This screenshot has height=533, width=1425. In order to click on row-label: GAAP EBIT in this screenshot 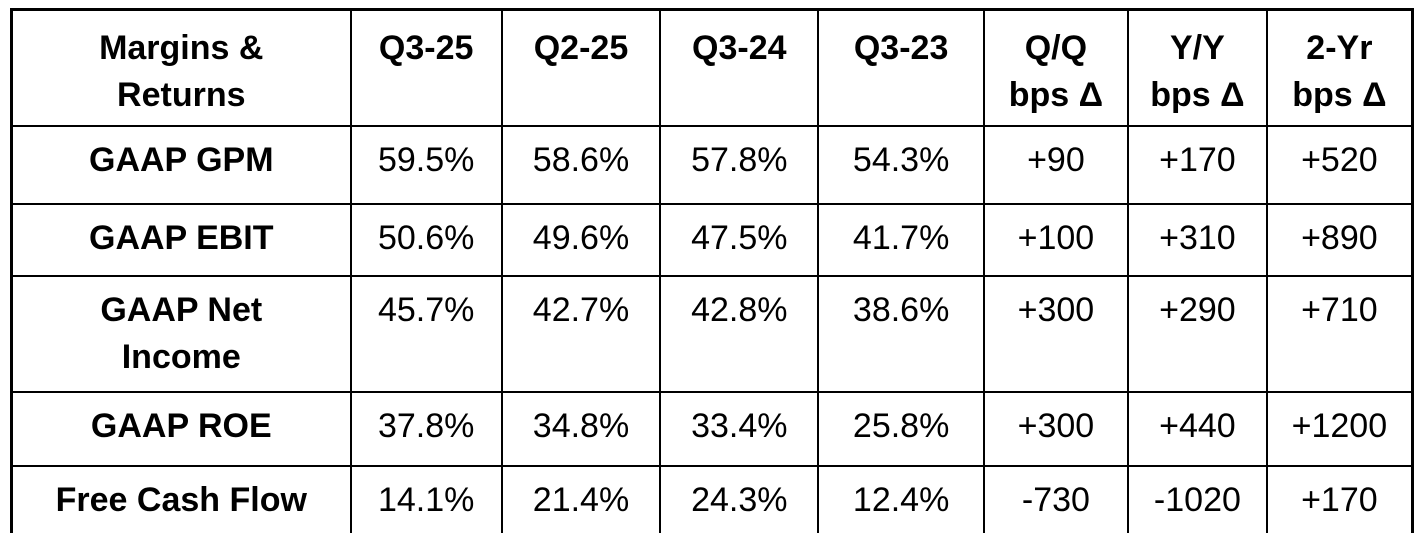, I will do `click(181, 239)`.